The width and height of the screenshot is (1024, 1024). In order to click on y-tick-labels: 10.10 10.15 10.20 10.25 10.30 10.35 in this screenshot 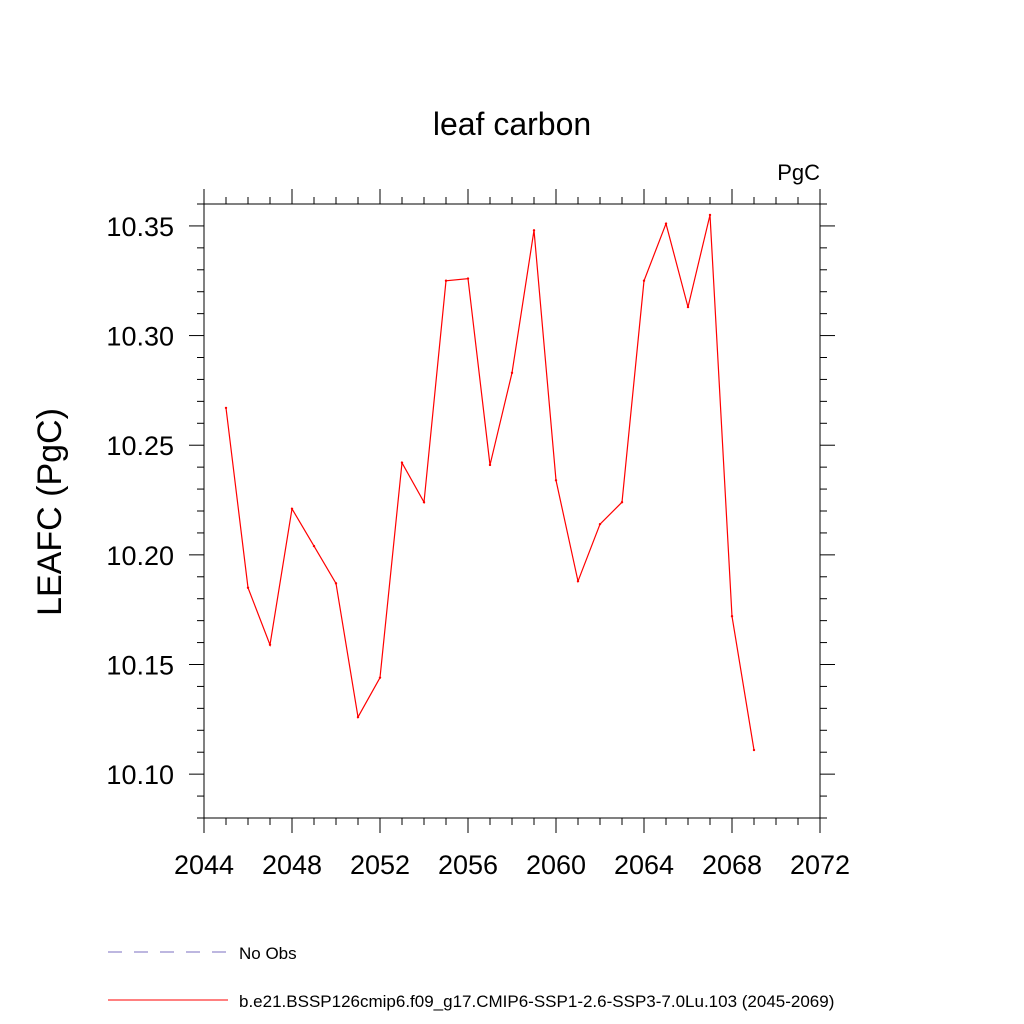, I will do `click(140, 501)`.